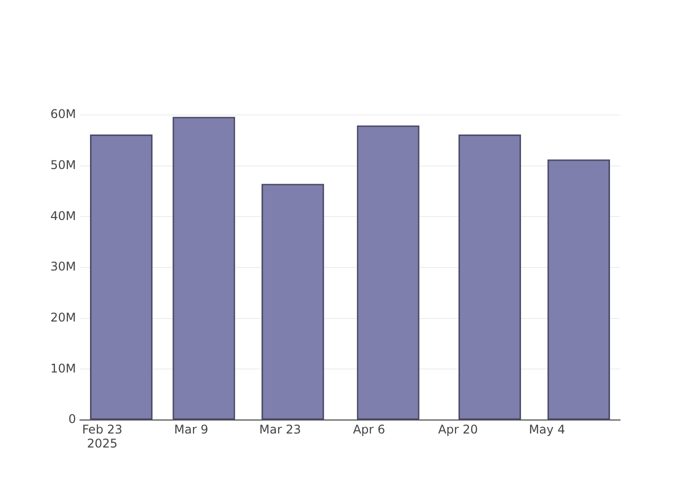 The image size is (700, 500). Describe the element at coordinates (191, 429) in the screenshot. I see `x-tick-label: Mar 9` at that location.